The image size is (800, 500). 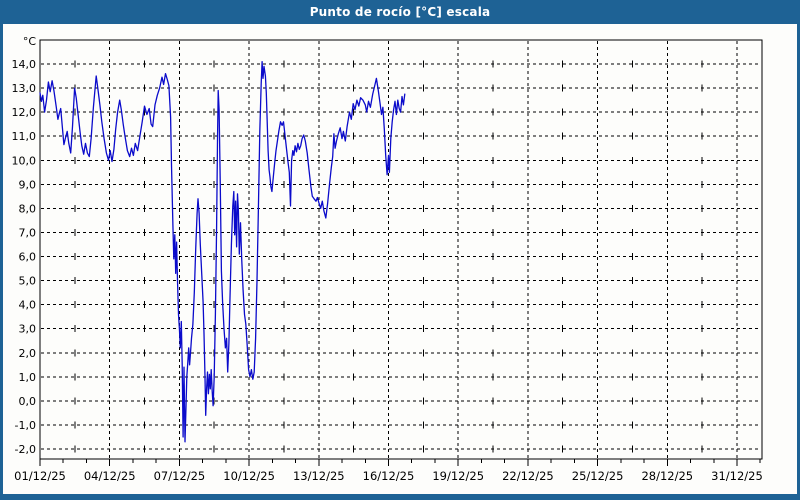 I want to click on x-tick-label: 13/12/25, so click(x=319, y=476).